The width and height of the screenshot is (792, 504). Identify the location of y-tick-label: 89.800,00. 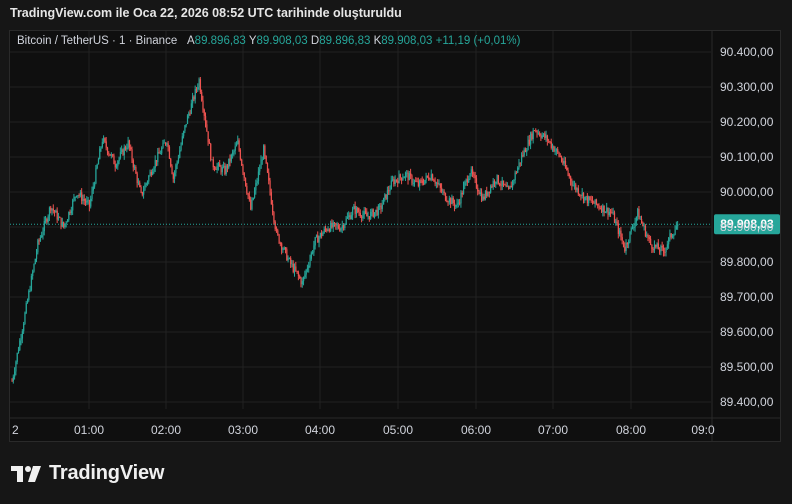
(747, 262).